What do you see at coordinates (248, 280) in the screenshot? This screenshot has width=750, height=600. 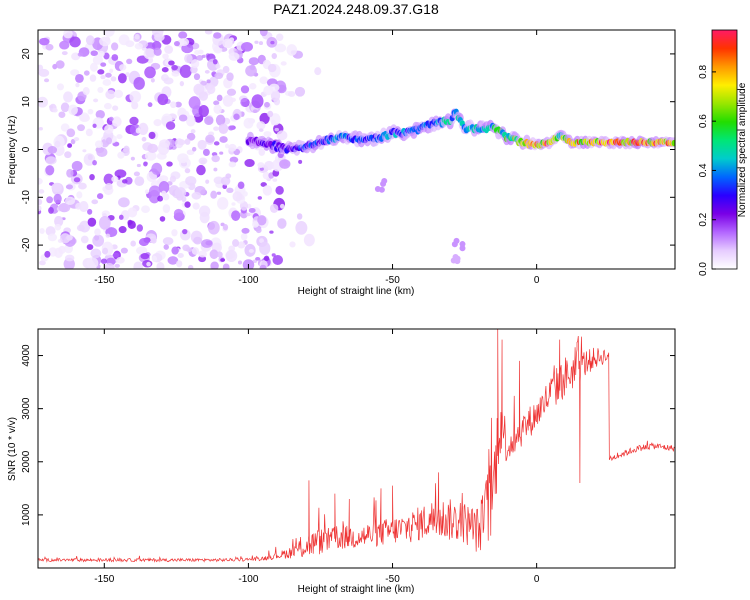 I see `x-tick-label: -100` at bounding box center [248, 280].